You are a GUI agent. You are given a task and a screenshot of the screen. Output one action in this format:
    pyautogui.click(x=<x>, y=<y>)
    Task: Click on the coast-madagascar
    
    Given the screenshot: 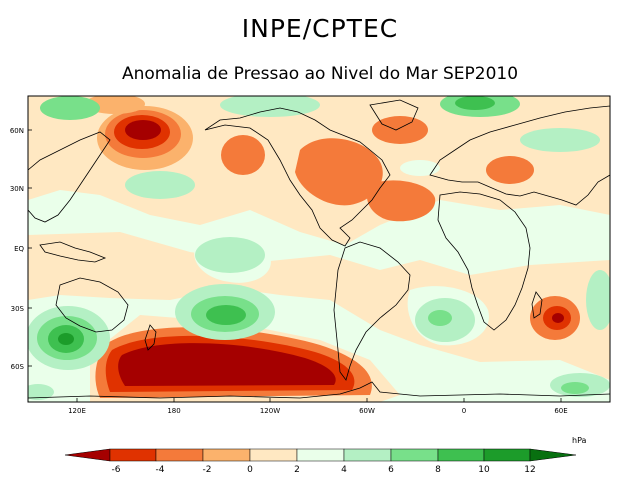 What is the action you would take?
    pyautogui.click(x=537, y=305)
    